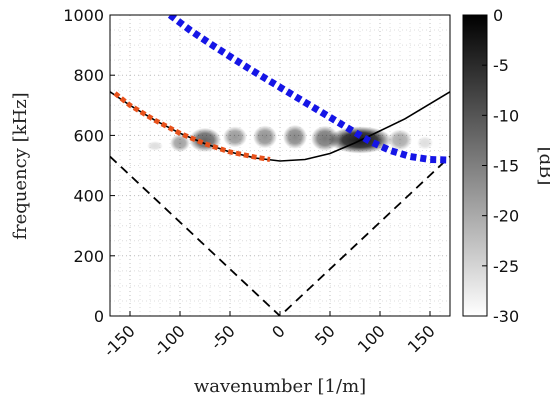 The height and width of the screenshot is (404, 550). What do you see at coordinates (119, 340) in the screenshot?
I see `x-tick-label: -150` at bounding box center [119, 340].